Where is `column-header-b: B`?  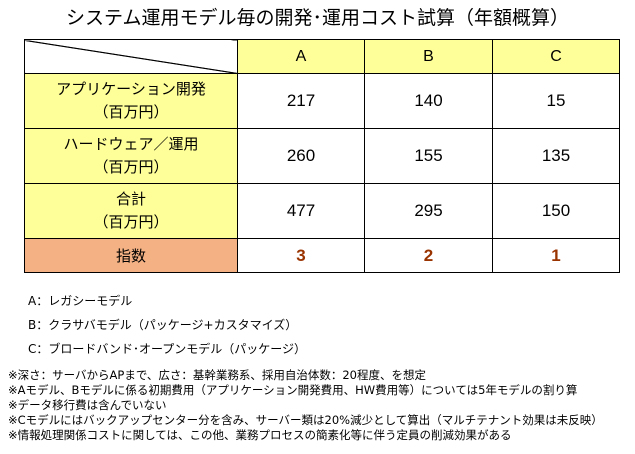
column-header-b: B is located at coordinates (428, 56).